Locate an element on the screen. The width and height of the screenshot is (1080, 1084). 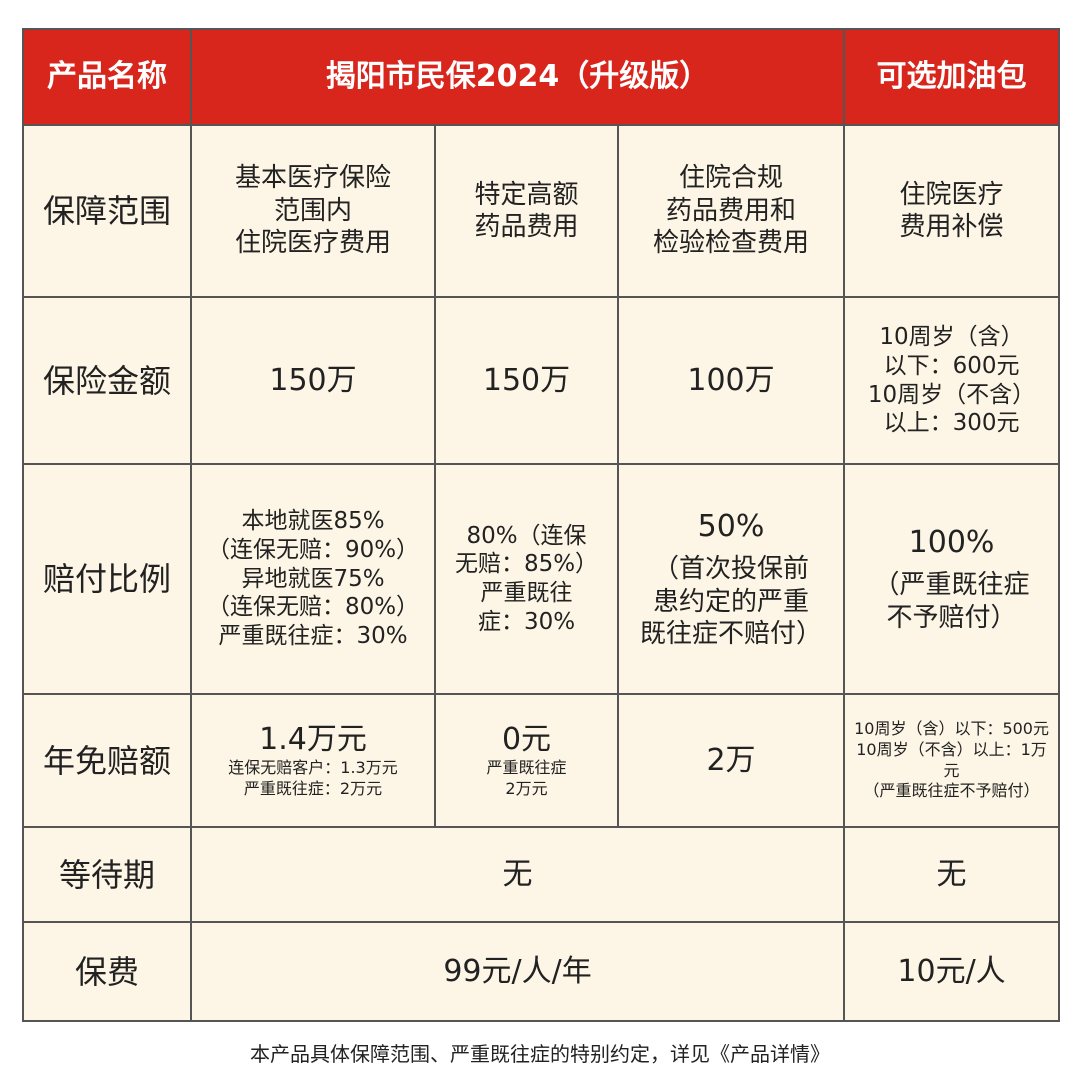
cell-note: 严重既往症 is located at coordinates (526, 768).